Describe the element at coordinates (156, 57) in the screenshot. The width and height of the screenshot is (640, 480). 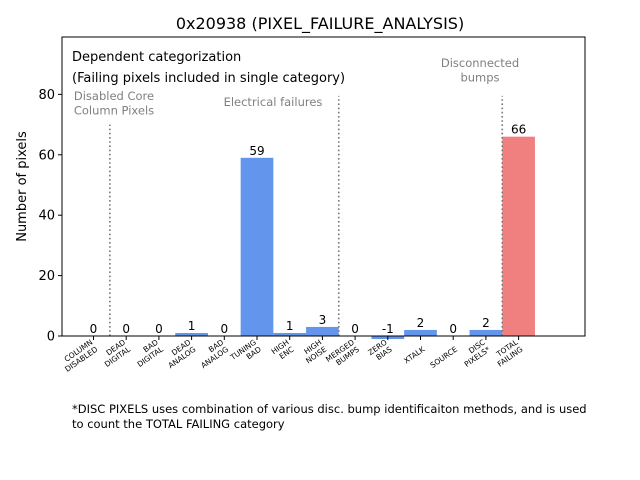
I see `annotation-text: Dependent categorization` at that location.